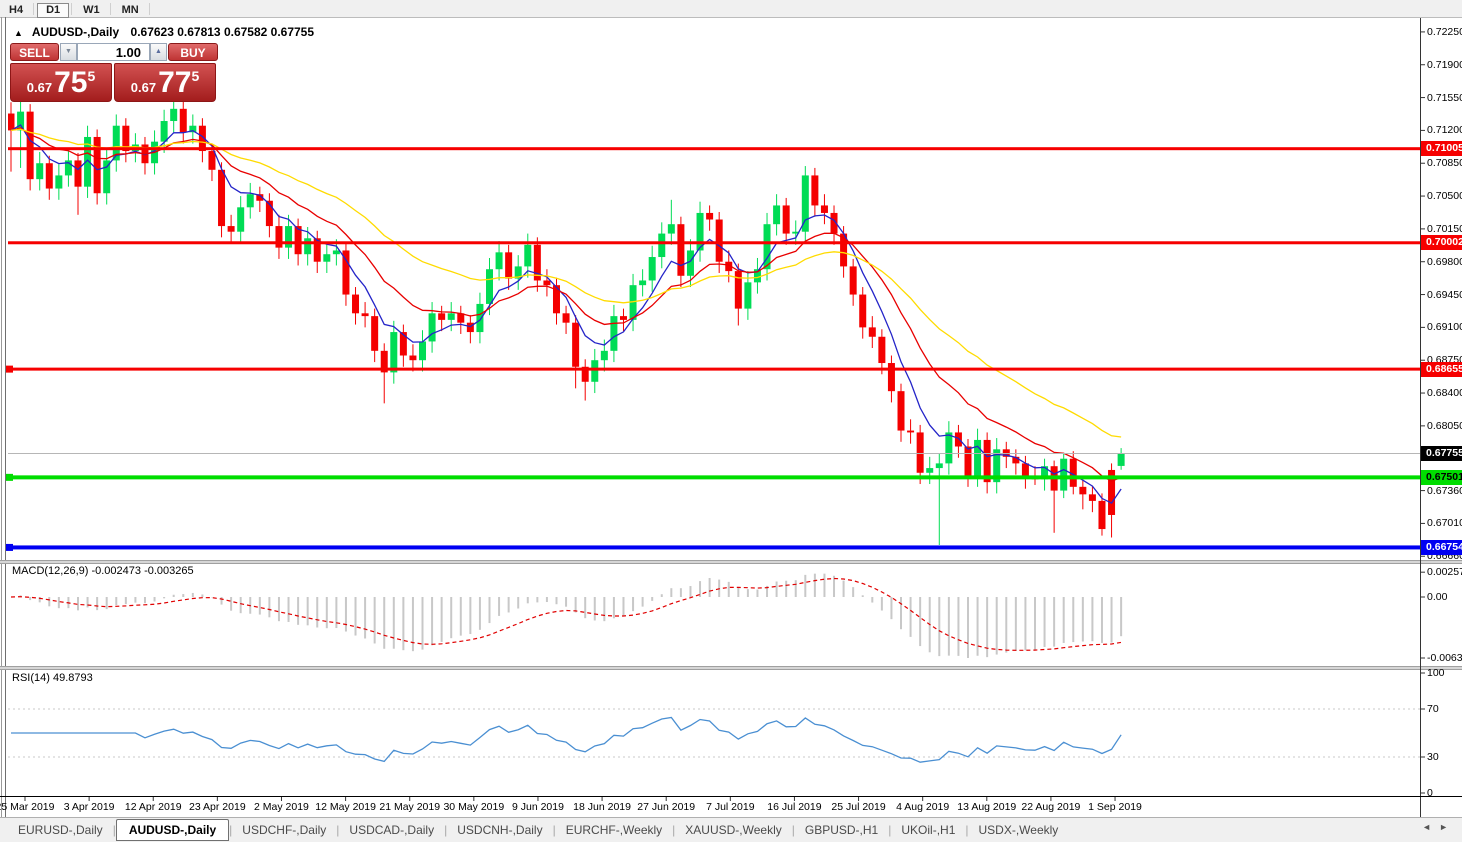 The height and width of the screenshot is (842, 1462). Describe the element at coordinates (602, 807) in the screenshot. I see `date-label: 18 Jun 2019` at that location.